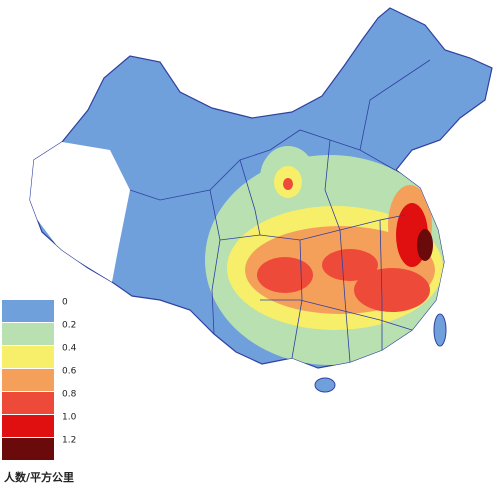 The image size is (504, 494). What do you see at coordinates (69, 349) in the screenshot?
I see `legend-label: 0.4` at bounding box center [69, 349].